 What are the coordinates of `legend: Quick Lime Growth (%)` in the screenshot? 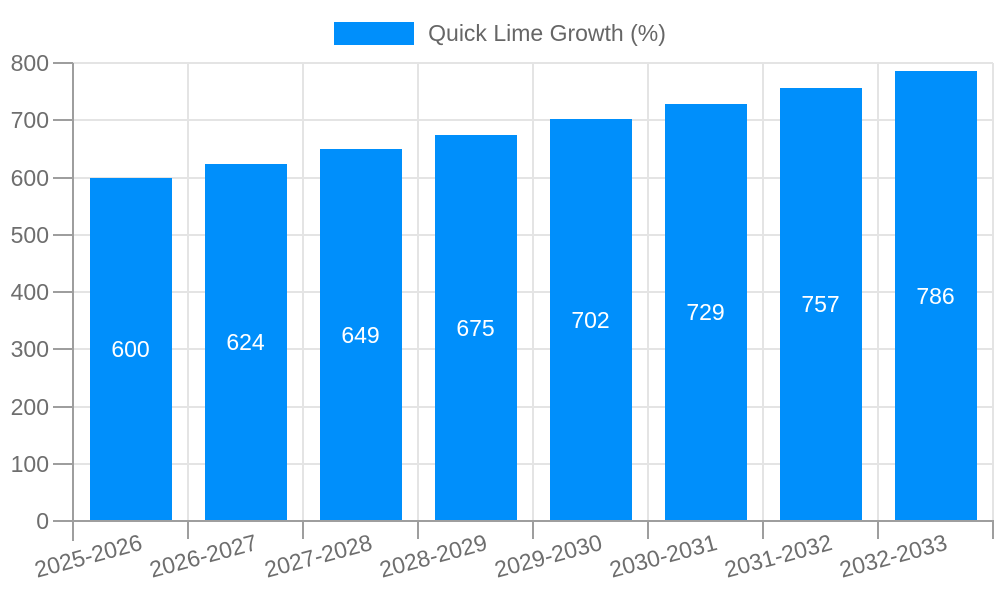 It's located at (500, 33).